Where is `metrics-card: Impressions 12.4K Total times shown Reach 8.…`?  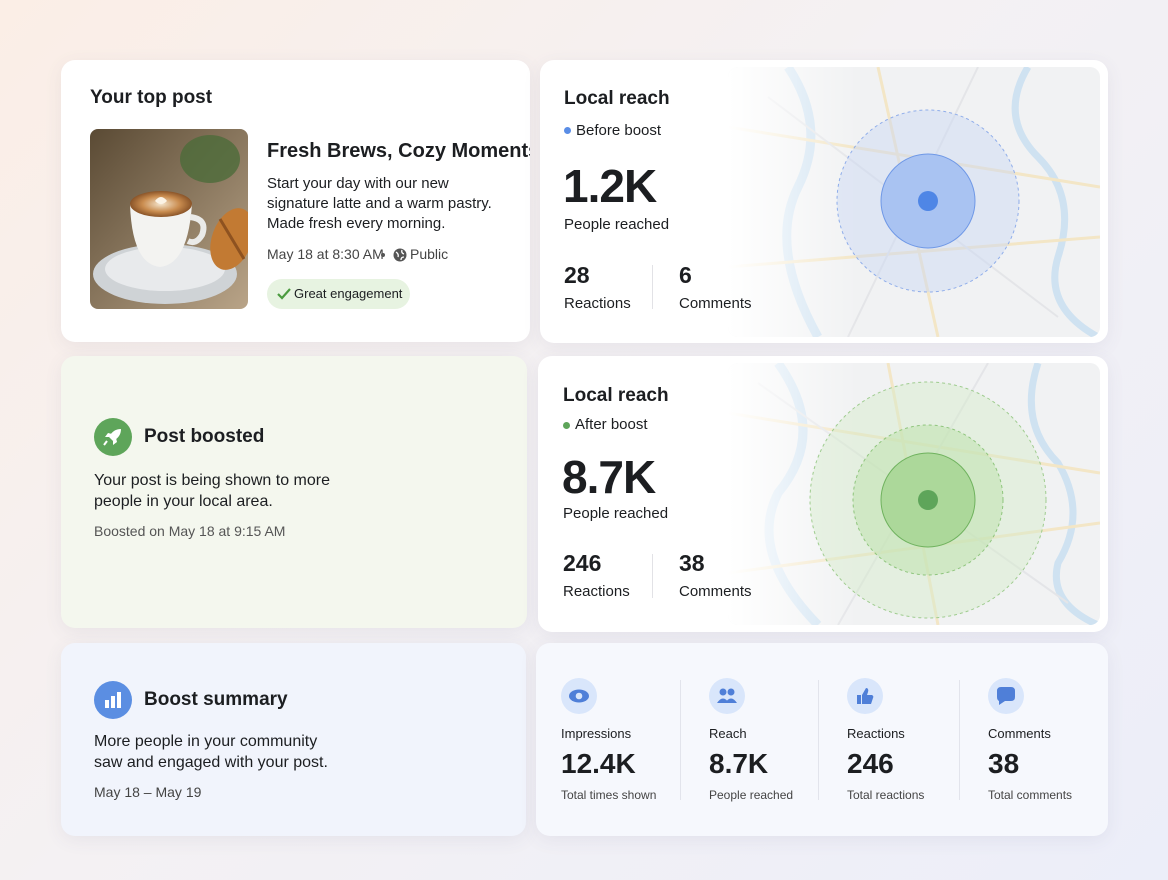 metrics-card: Impressions 12.4K Total times shown Reach 8.… is located at coordinates (822, 739).